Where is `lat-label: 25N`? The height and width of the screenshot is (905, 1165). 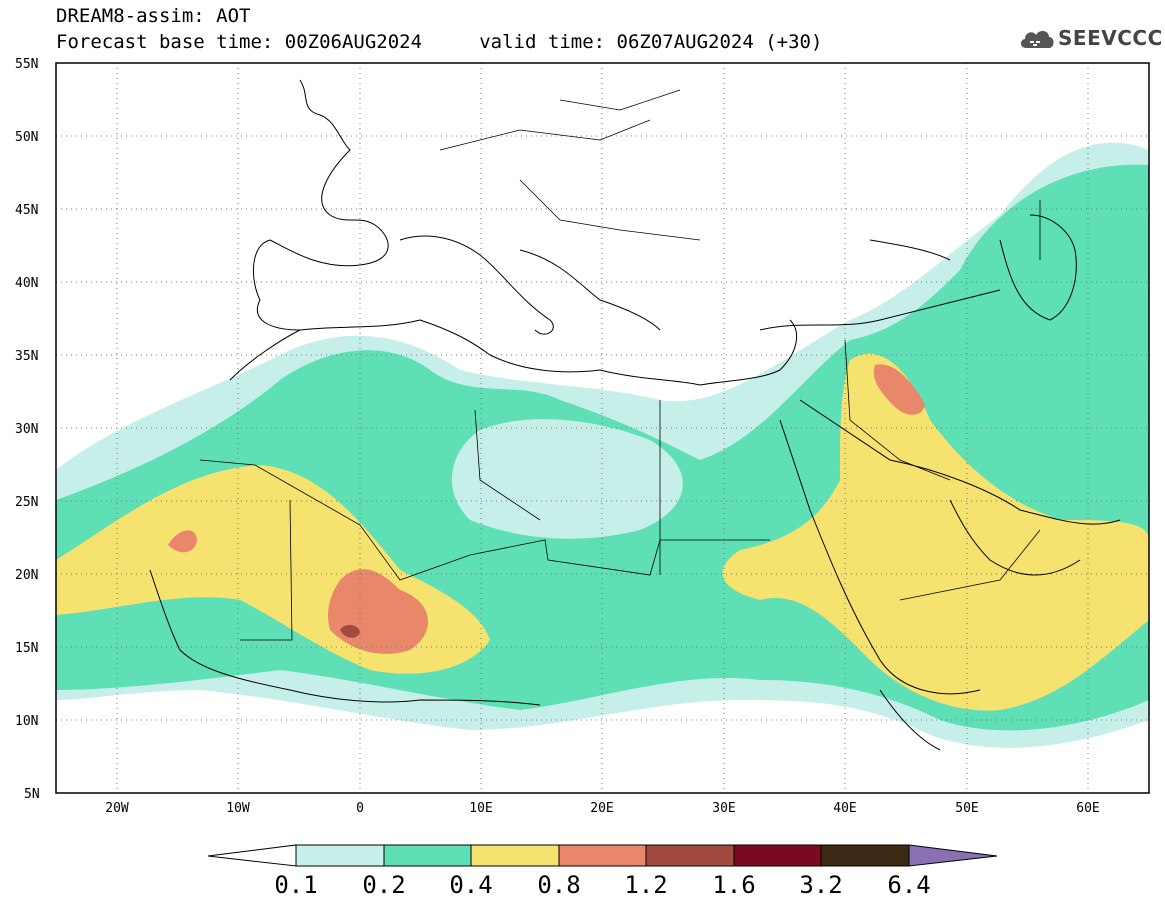
lat-label: 25N is located at coordinates (26, 502).